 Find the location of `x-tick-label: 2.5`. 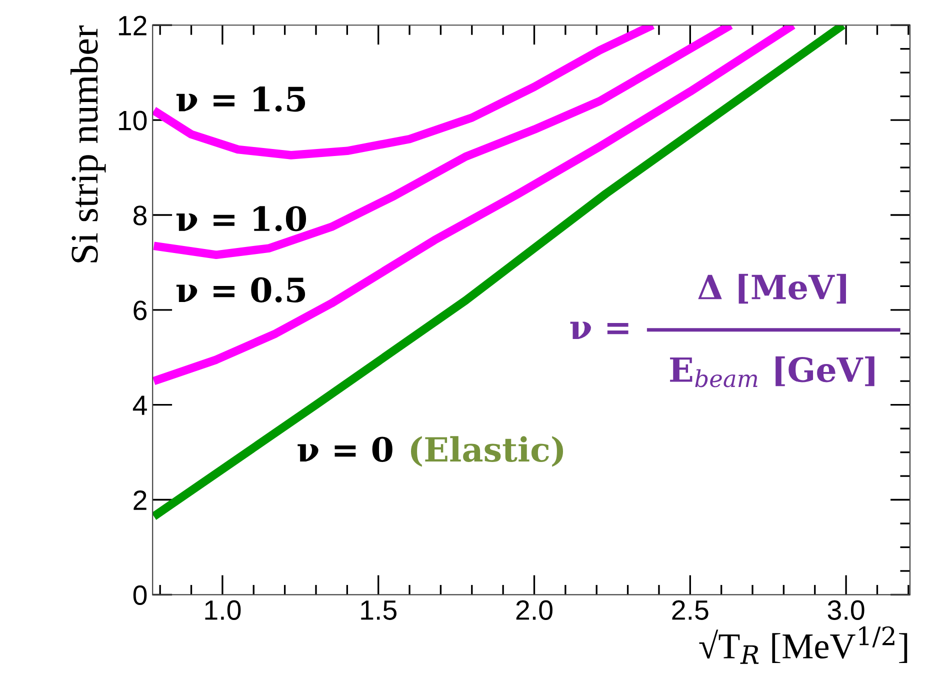

x-tick-label: 2.5 is located at coordinates (690, 610).